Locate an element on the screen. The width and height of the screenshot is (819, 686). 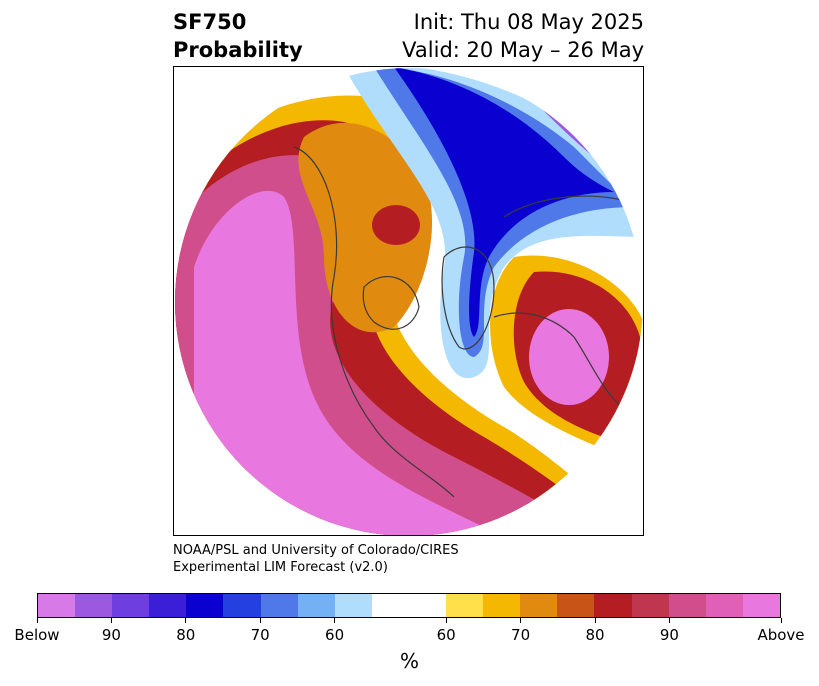
coastline-greenland is located at coordinates (468, 298).